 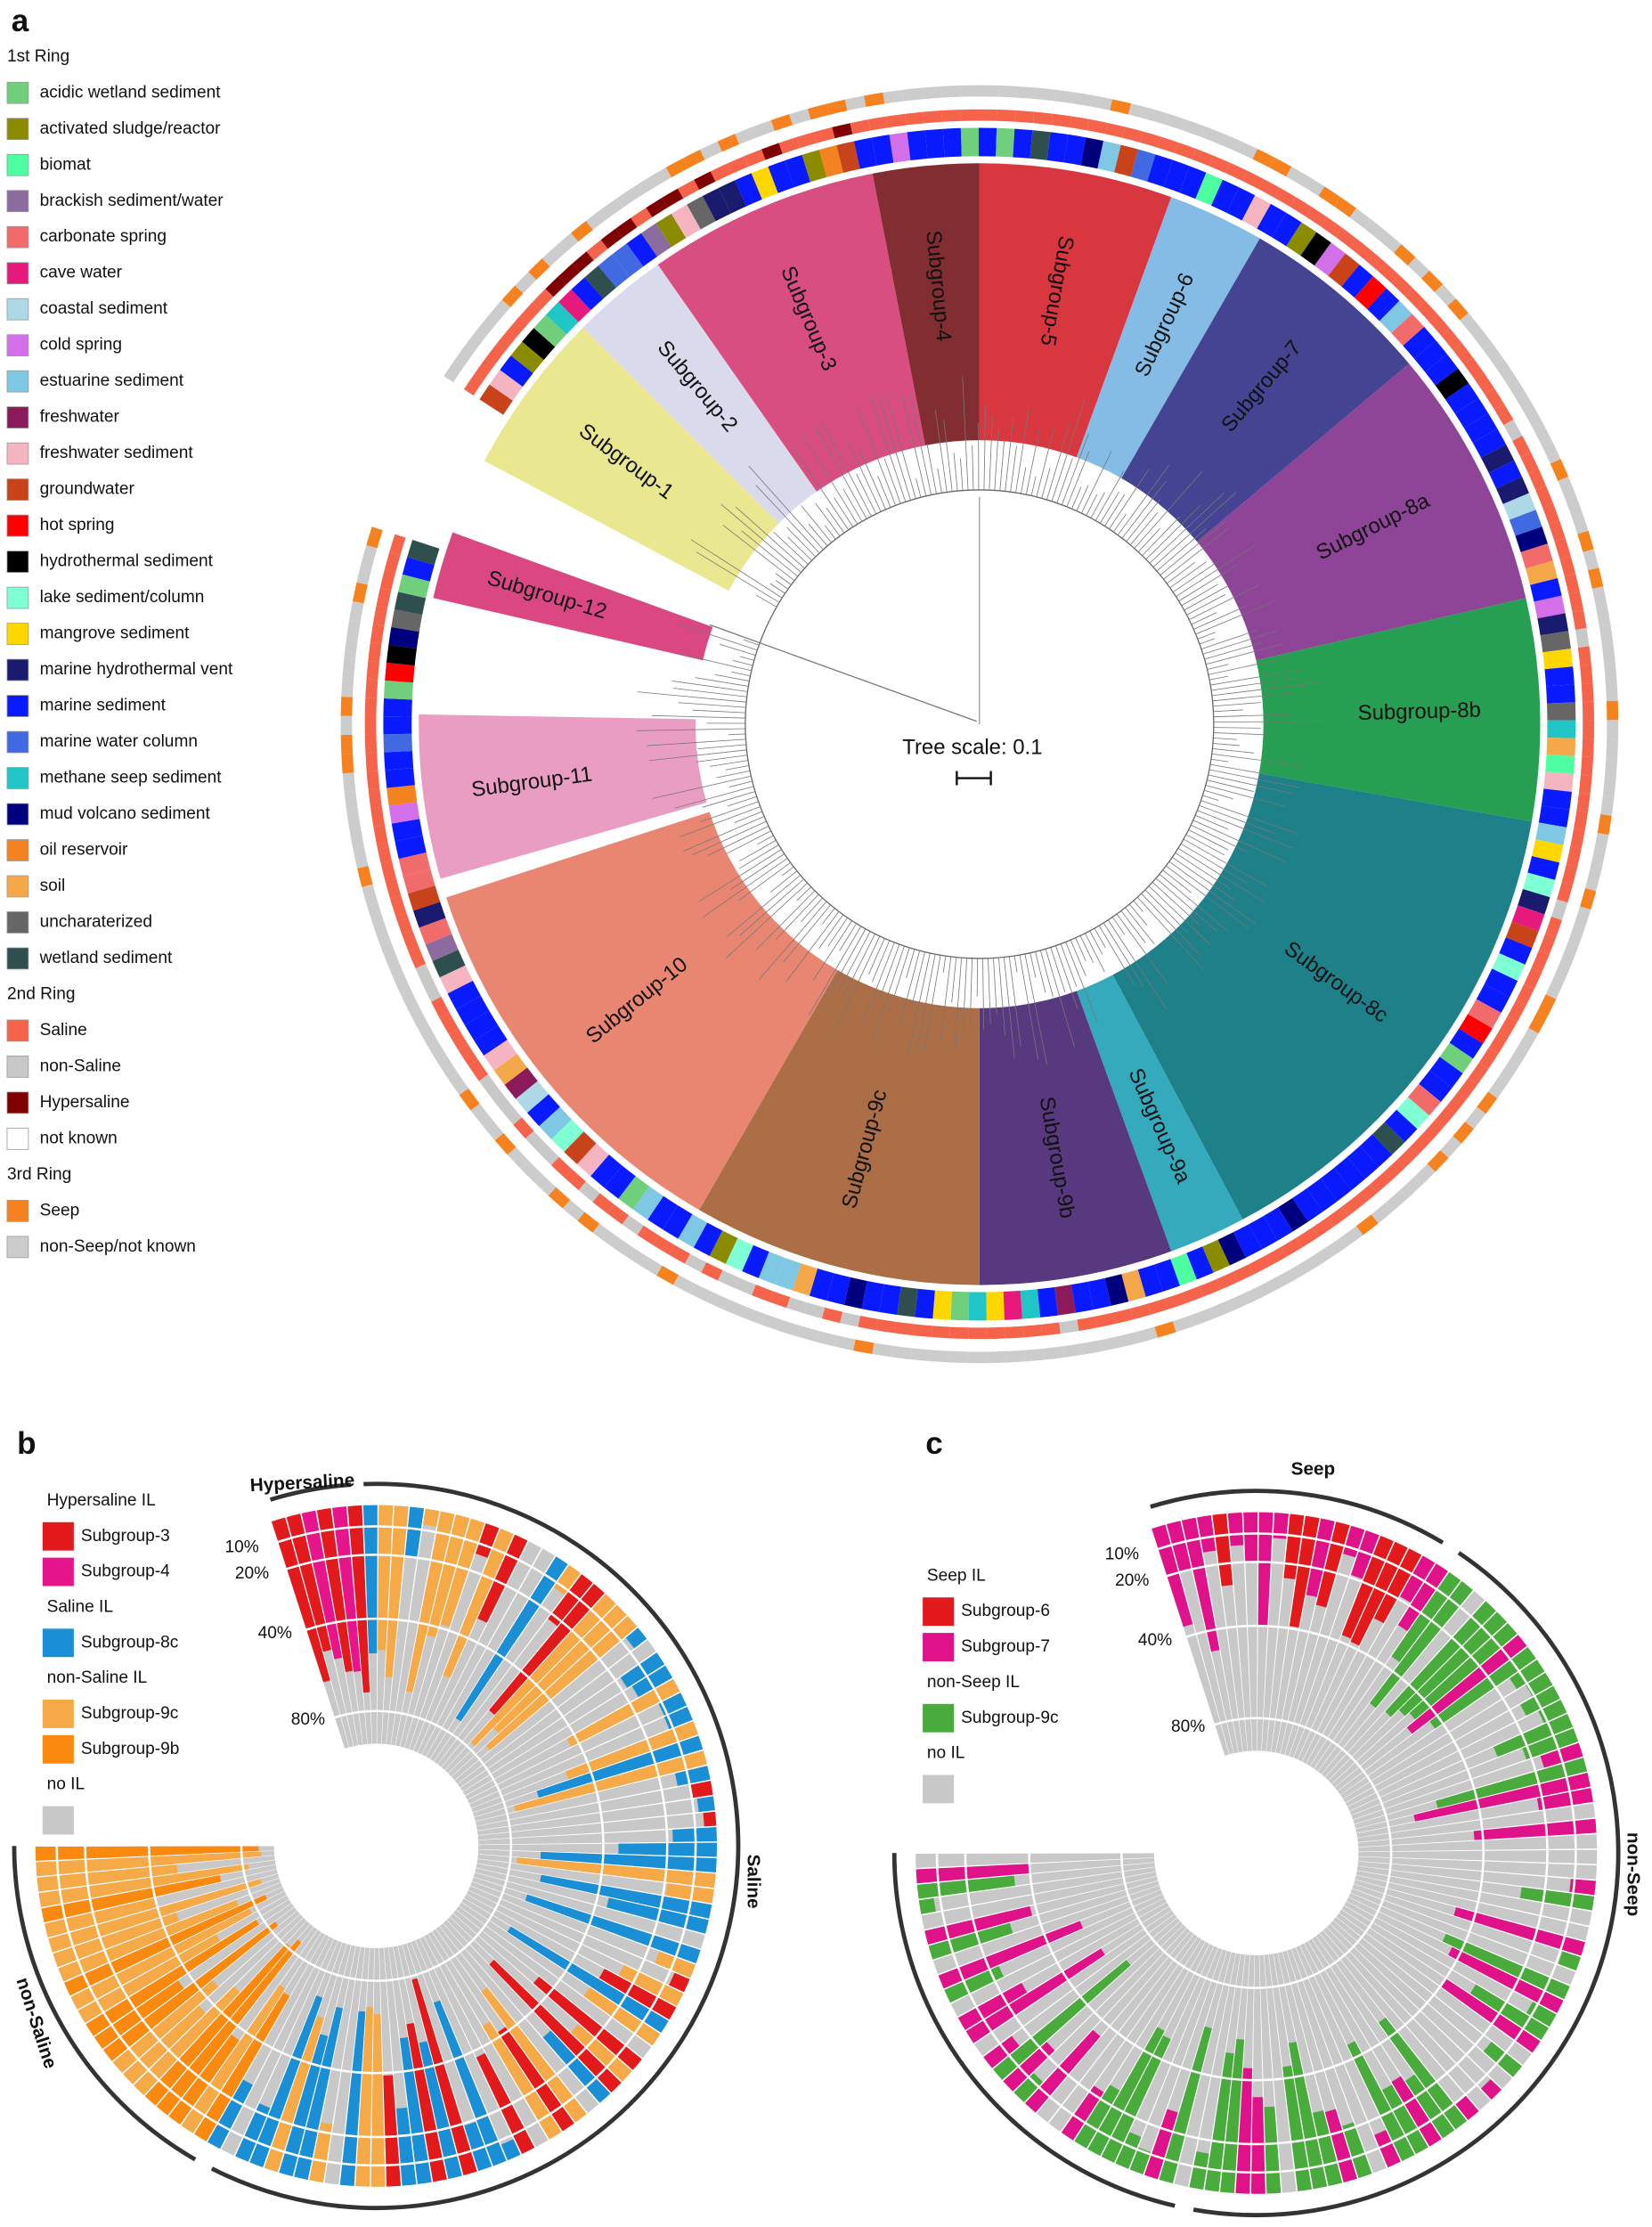 I want to click on tree-backbone, so click(x=980, y=724).